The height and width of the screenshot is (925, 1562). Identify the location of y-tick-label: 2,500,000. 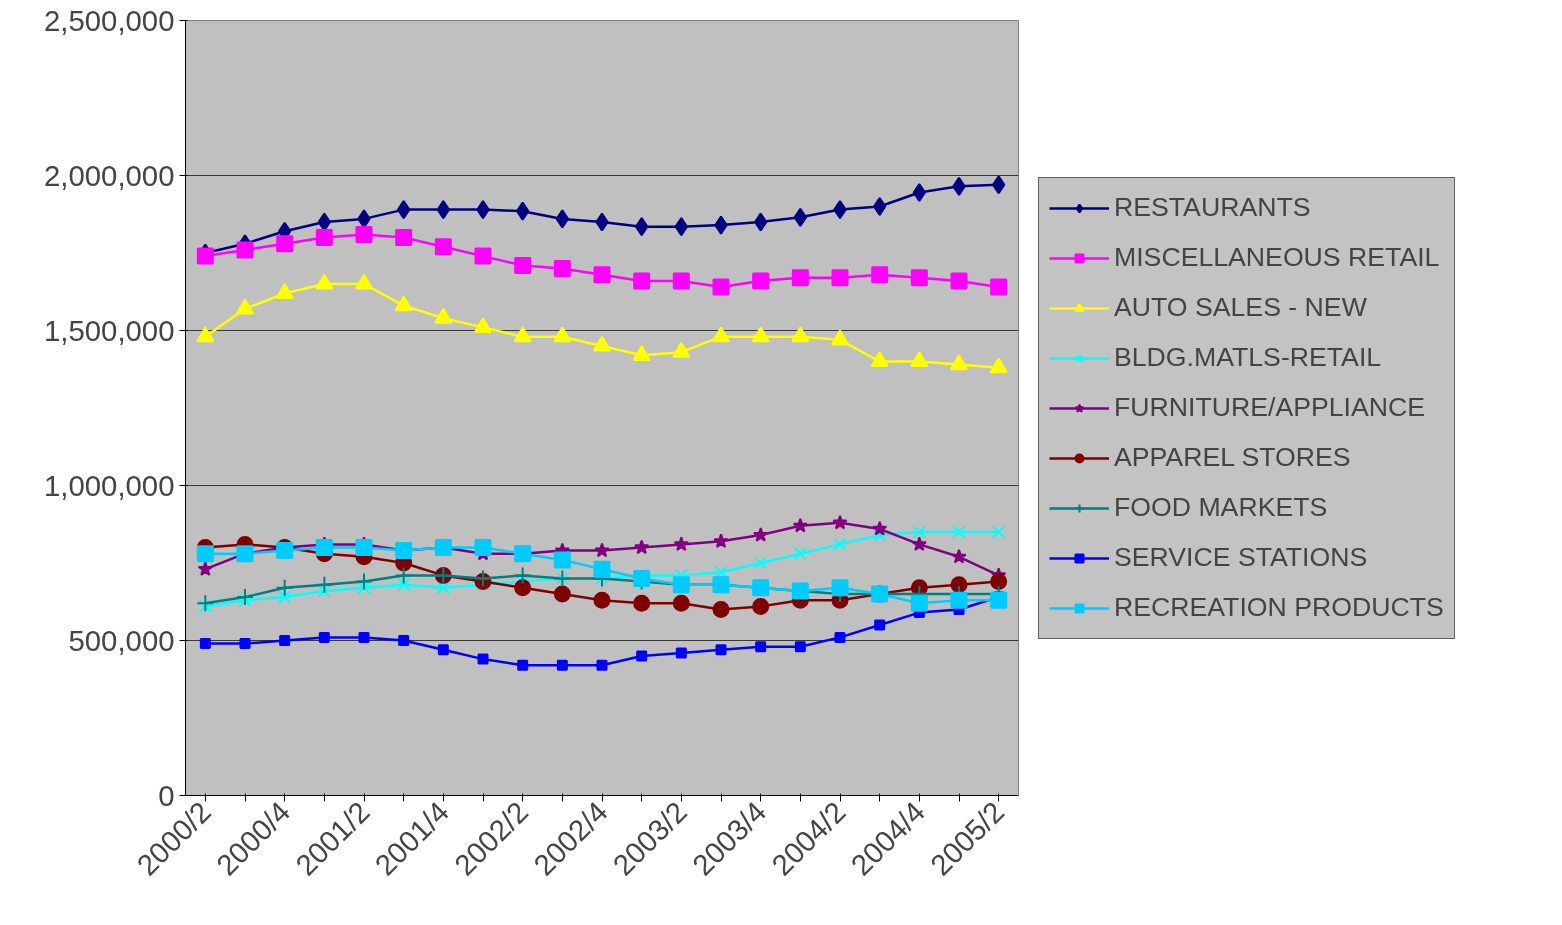
(109, 20).